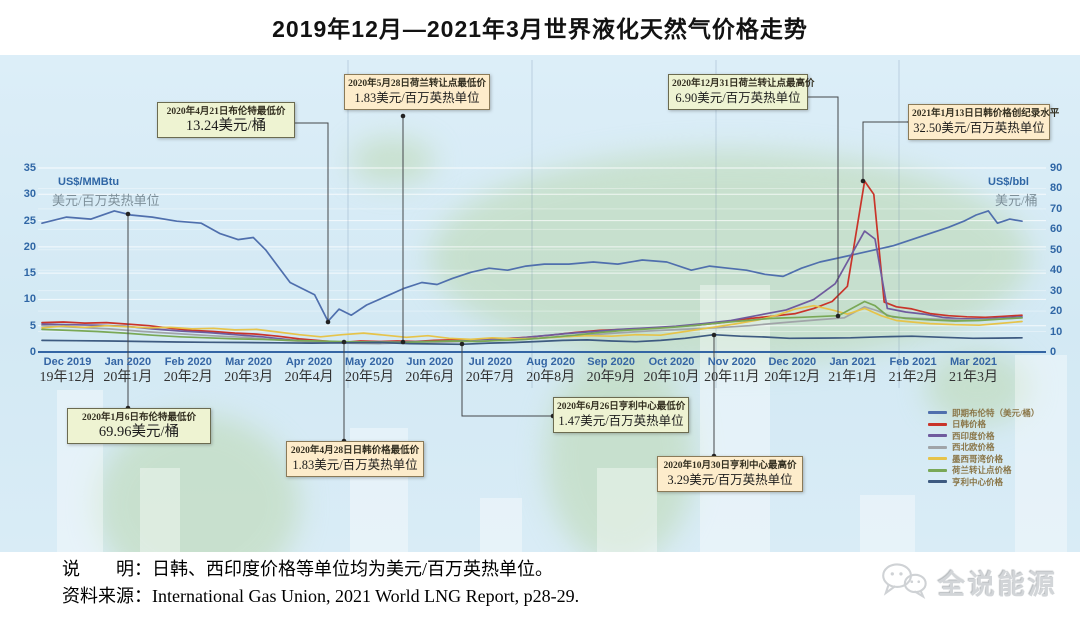 The image size is (1080, 627). I want to click on legend-label: 墨西哥湾价格, so click(978, 458).